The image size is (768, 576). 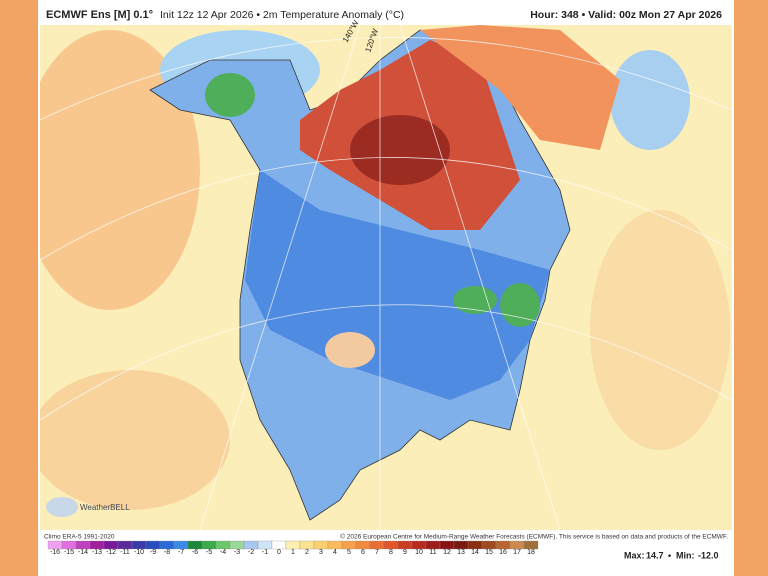 I want to click on colorbar-label: -4, so click(x=223, y=552).